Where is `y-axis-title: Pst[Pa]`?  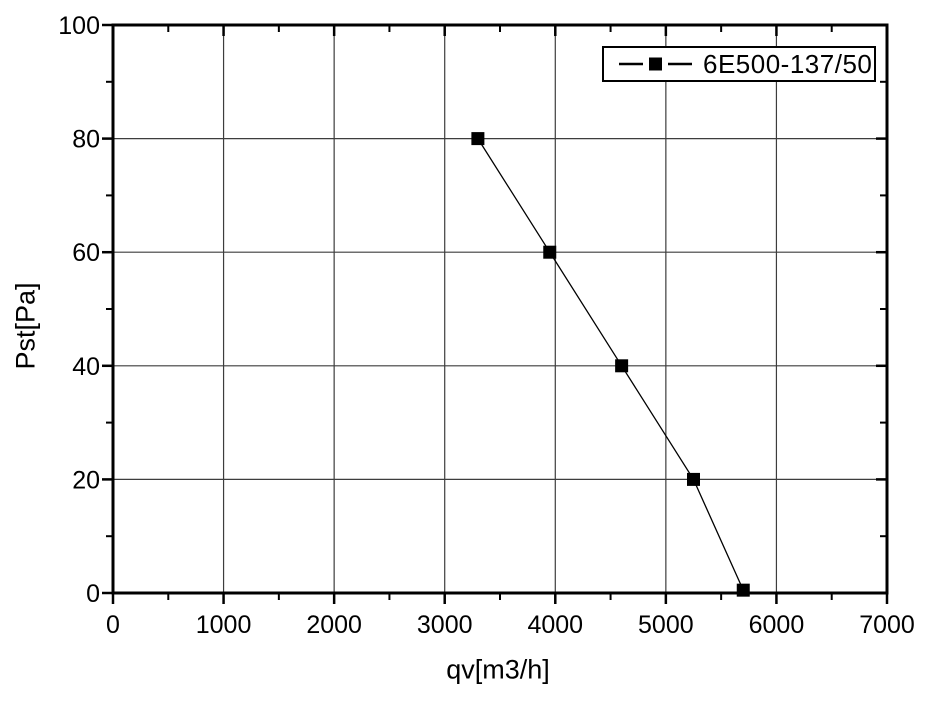
y-axis-title: Pst[Pa] is located at coordinates (25, 326).